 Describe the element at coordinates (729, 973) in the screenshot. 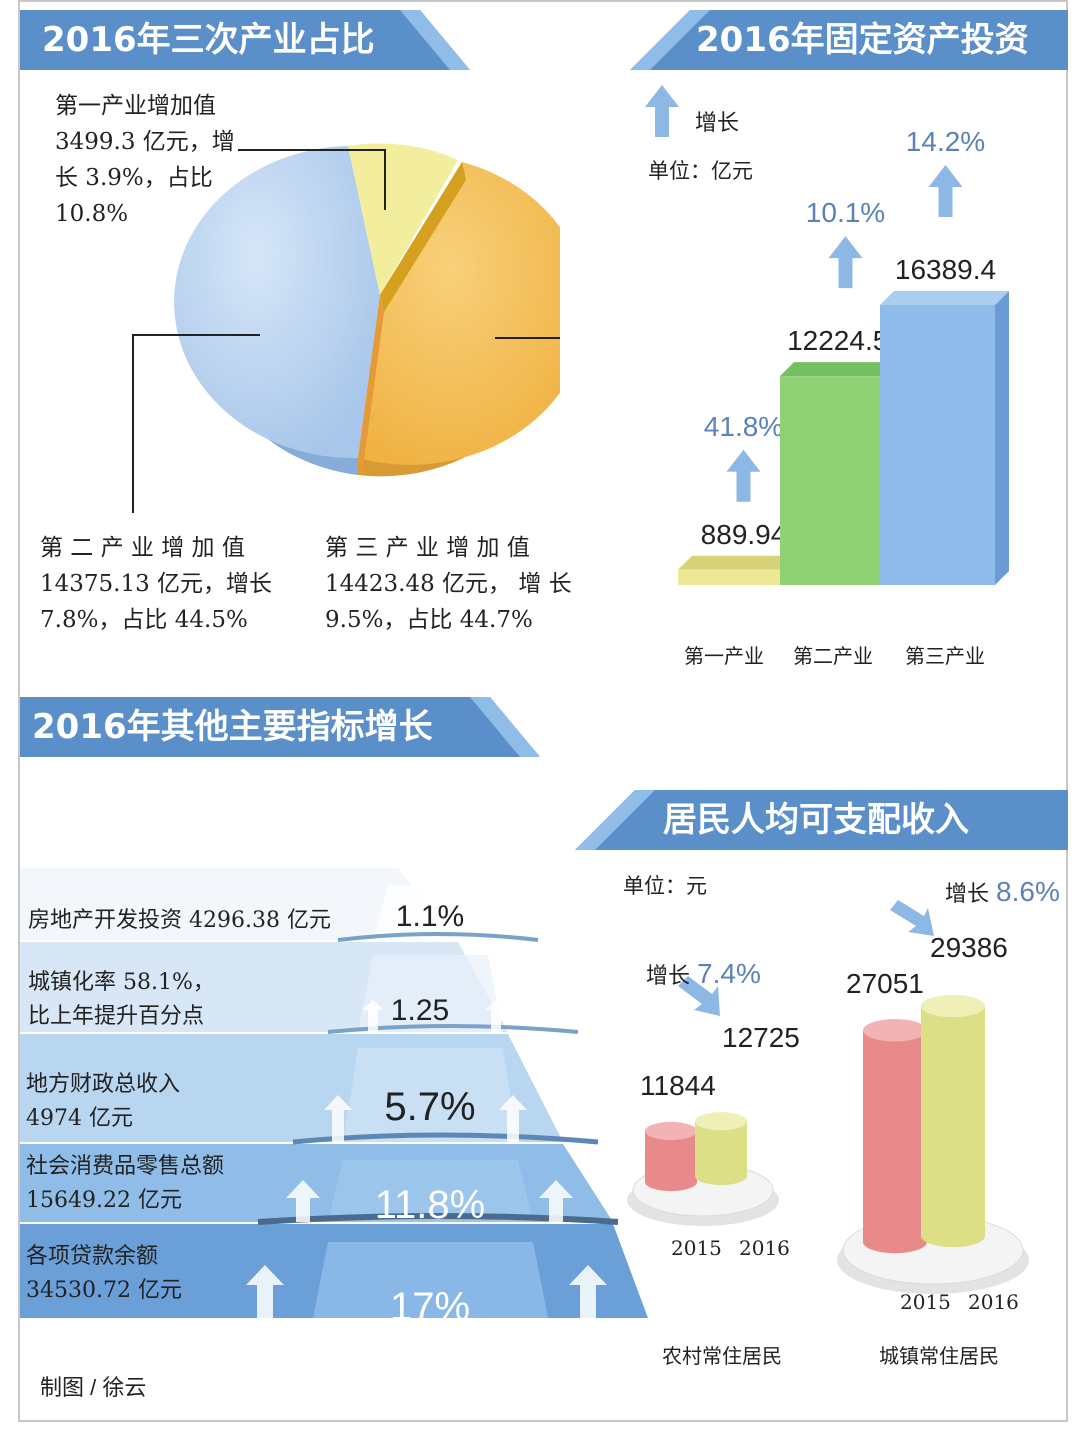

I see `rural-growth-value: 7.4%` at that location.